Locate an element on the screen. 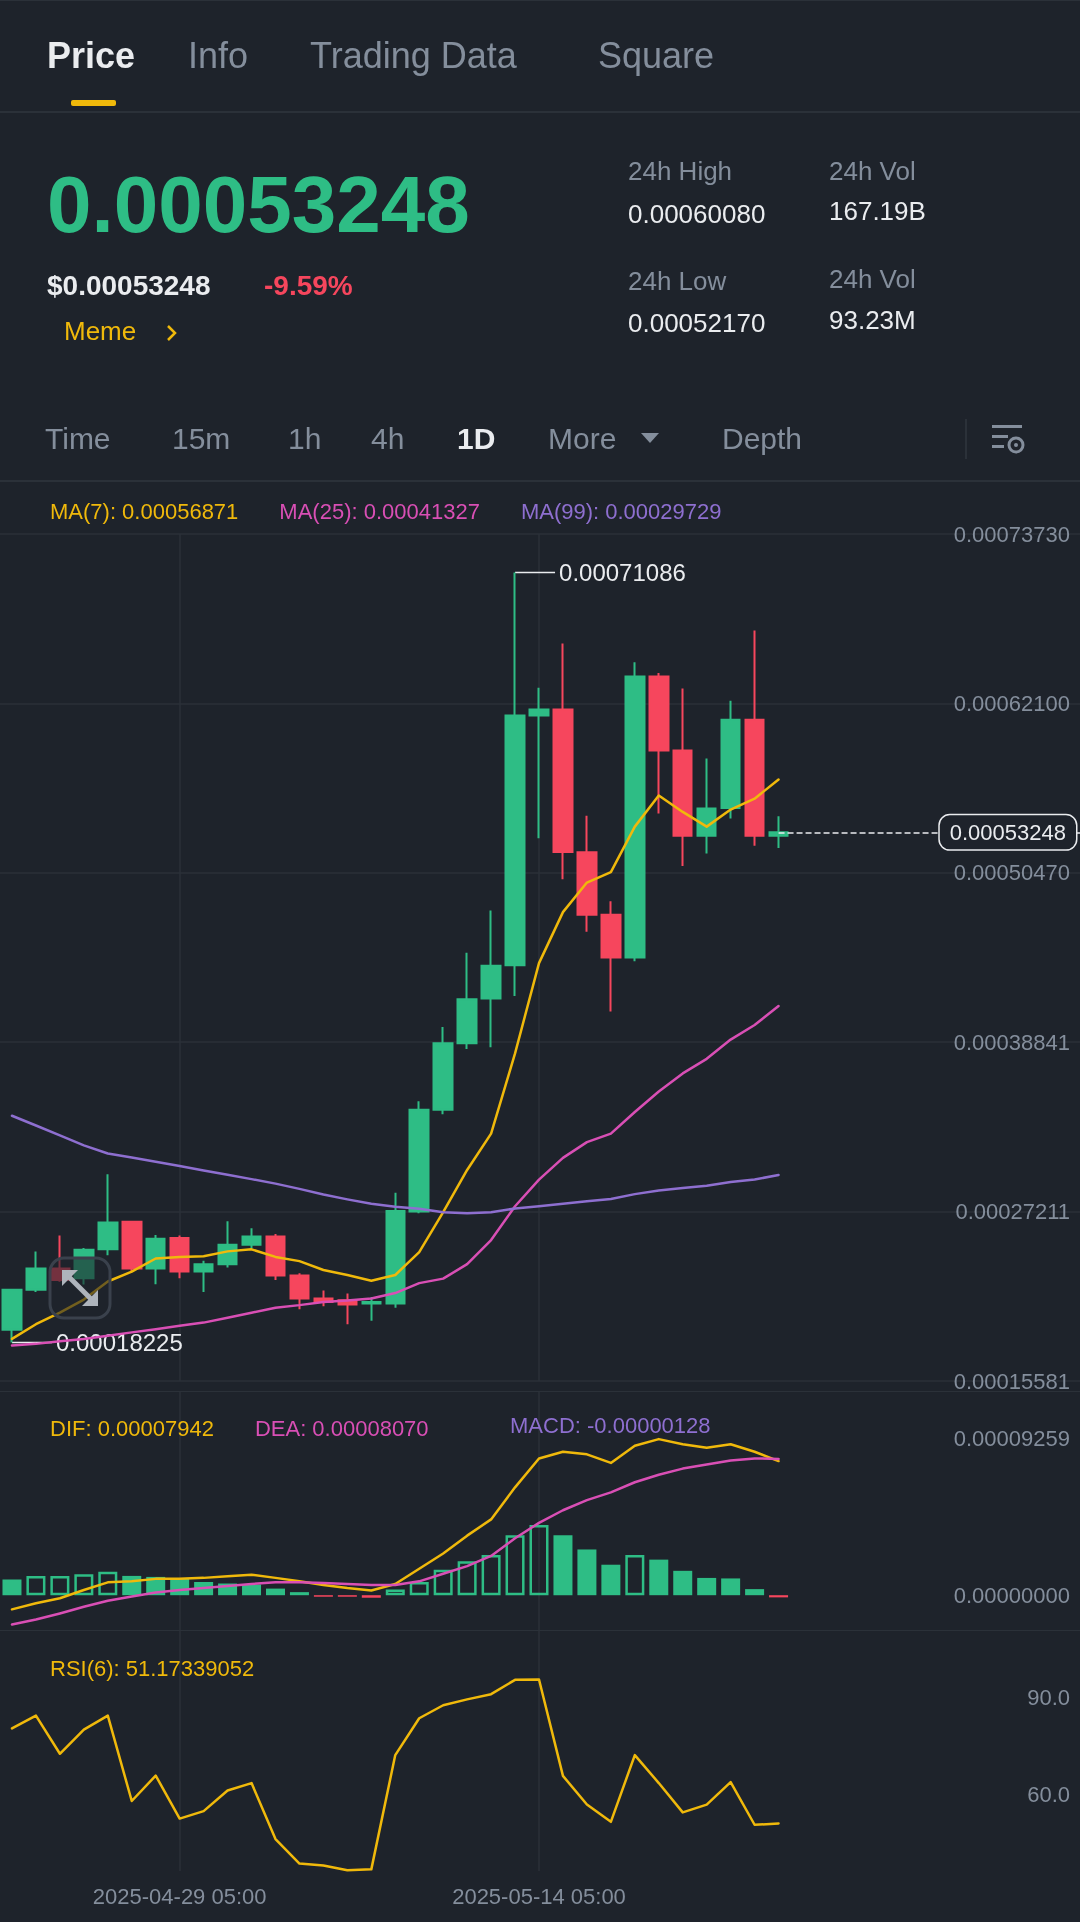 This screenshot has height=1922, width=1080. text: 1h is located at coordinates (305, 439).